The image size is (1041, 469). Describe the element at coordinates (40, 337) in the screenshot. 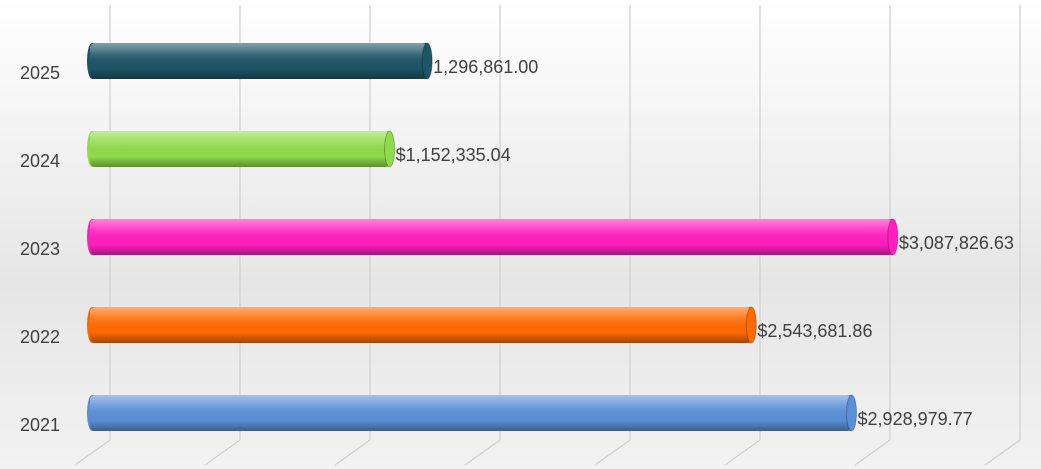

I see `y-tick-label: 2022` at that location.